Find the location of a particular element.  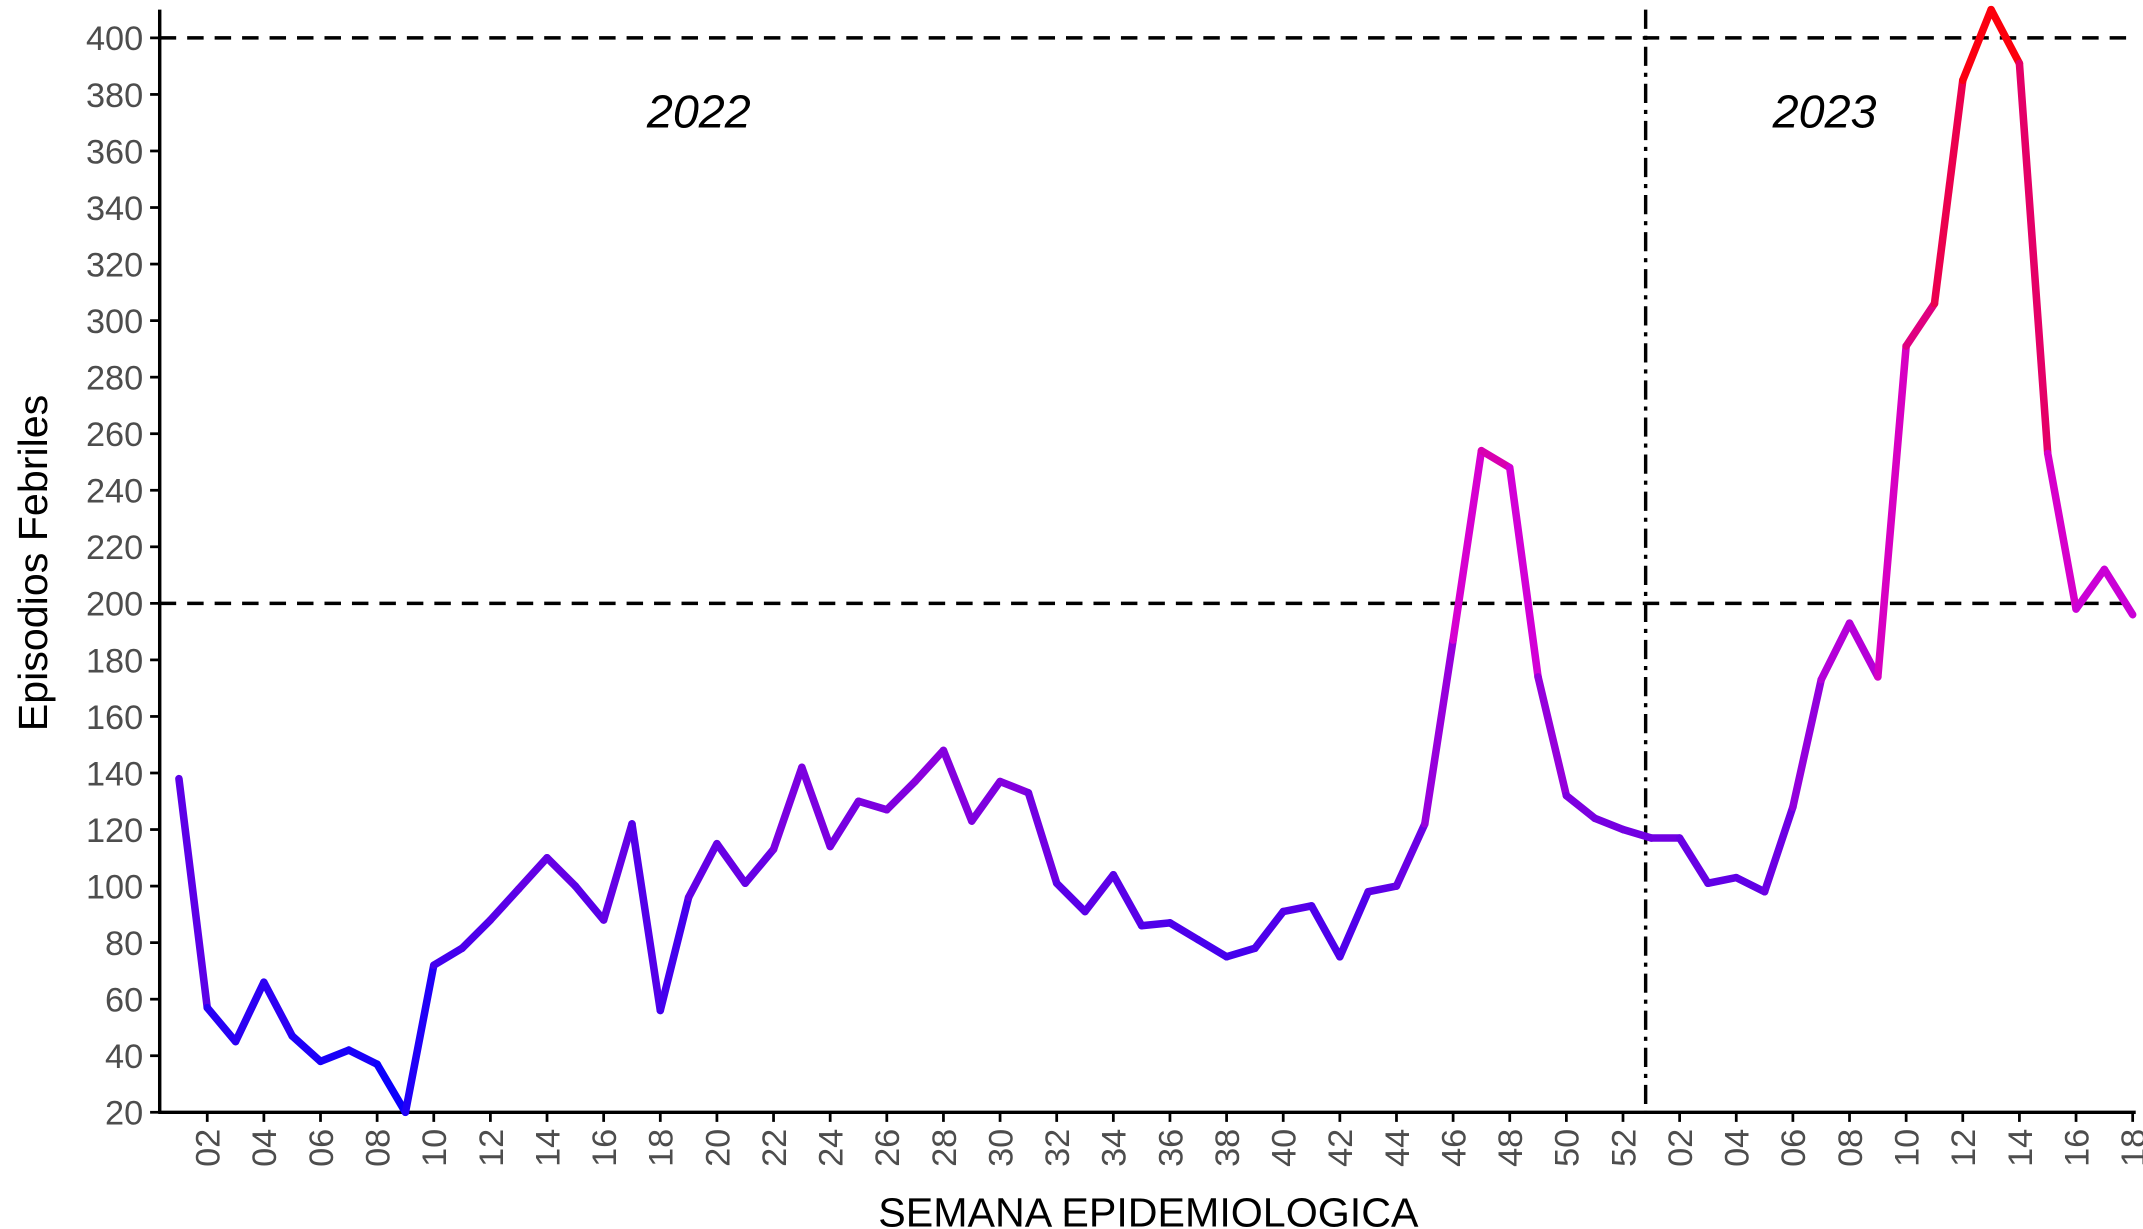

y-tick-label: 100 is located at coordinates (114, 887).